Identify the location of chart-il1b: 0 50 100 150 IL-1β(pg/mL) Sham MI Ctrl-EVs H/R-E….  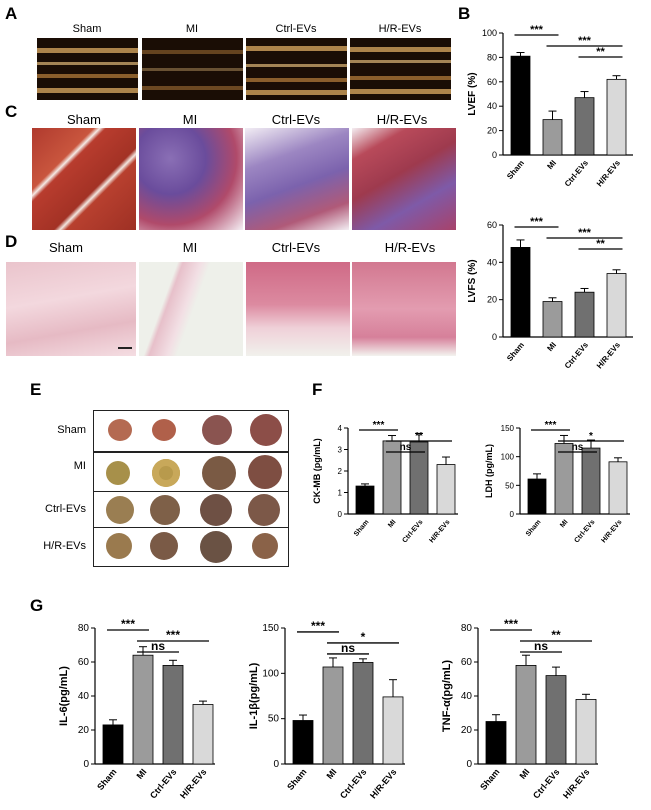
(326, 710).